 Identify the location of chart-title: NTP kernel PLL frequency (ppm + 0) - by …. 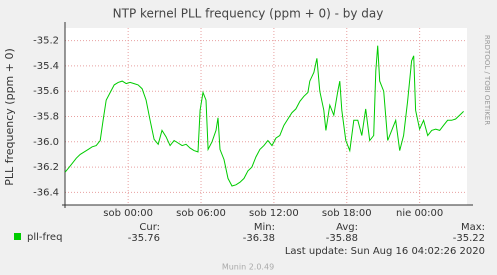
(248, 14).